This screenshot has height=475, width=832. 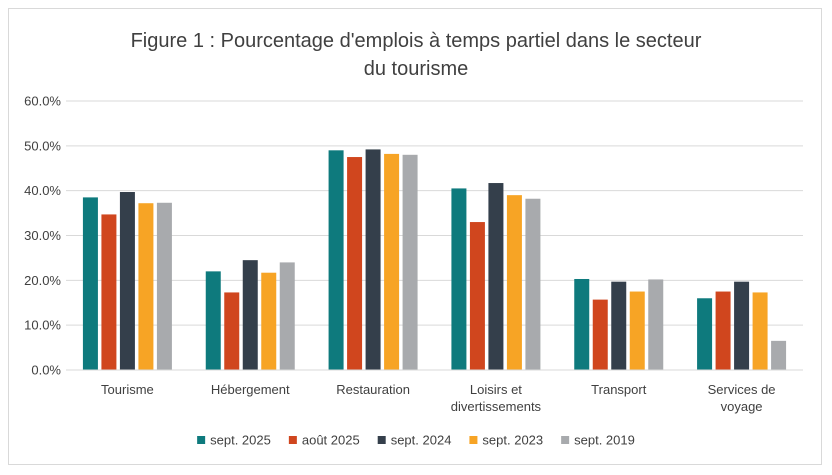 What do you see at coordinates (42, 145) in the screenshot?
I see `y-tick-label: 50.0%` at bounding box center [42, 145].